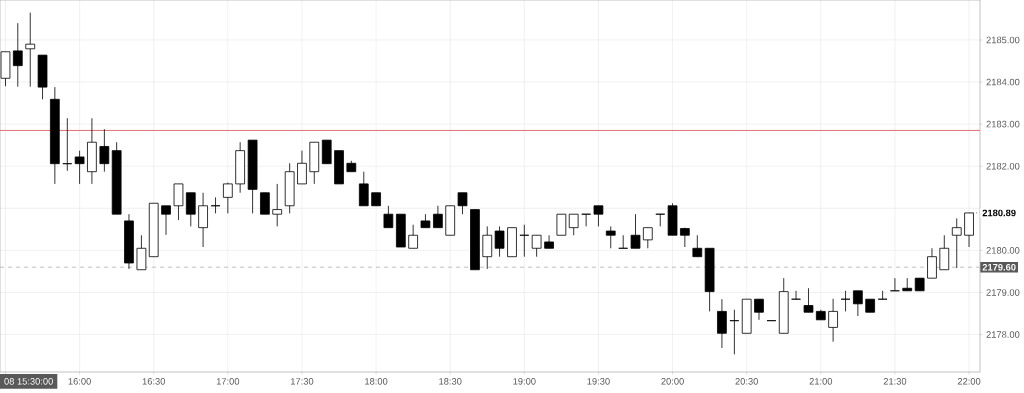 The image size is (1024, 393). I want to click on x-tick-label: 19:00, so click(524, 381).